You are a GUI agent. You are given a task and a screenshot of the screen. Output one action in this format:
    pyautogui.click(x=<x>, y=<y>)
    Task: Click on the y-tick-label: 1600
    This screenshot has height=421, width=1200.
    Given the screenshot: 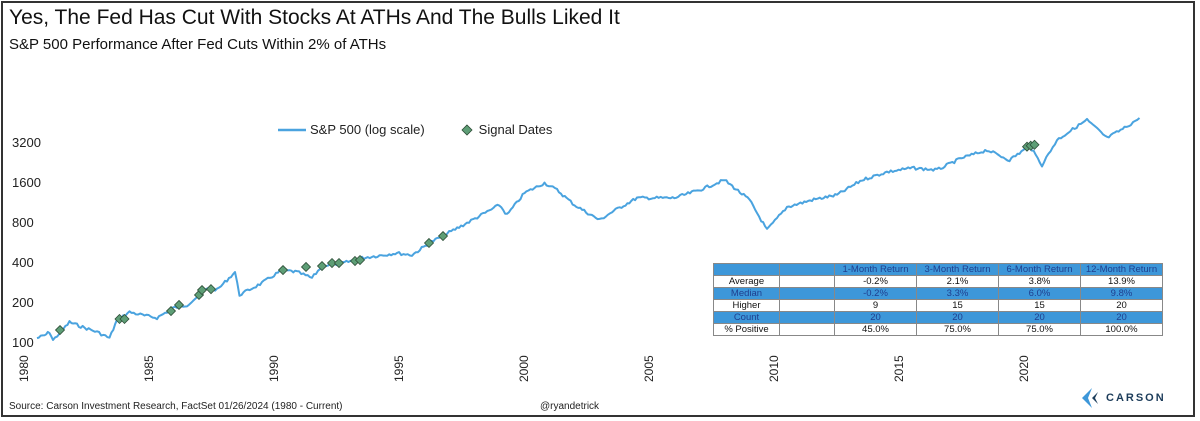 What is the action you would take?
    pyautogui.click(x=26, y=182)
    